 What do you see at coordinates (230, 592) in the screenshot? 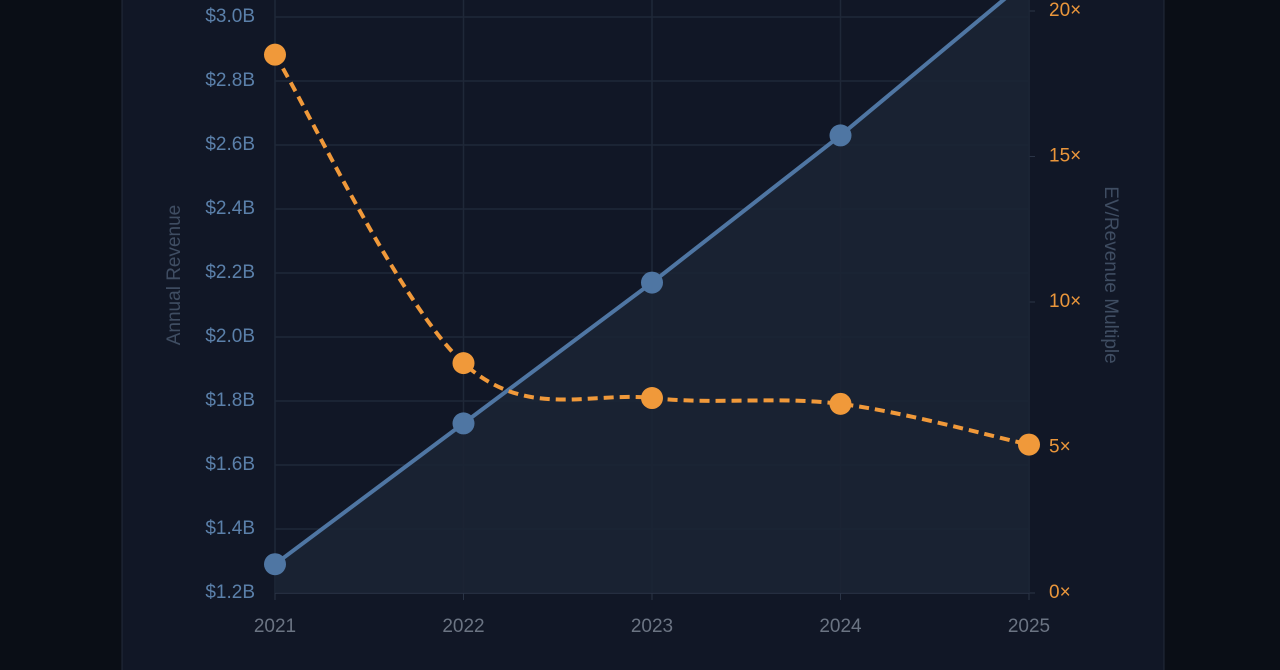
I see `y-tick-label: $1.2B` at bounding box center [230, 592].